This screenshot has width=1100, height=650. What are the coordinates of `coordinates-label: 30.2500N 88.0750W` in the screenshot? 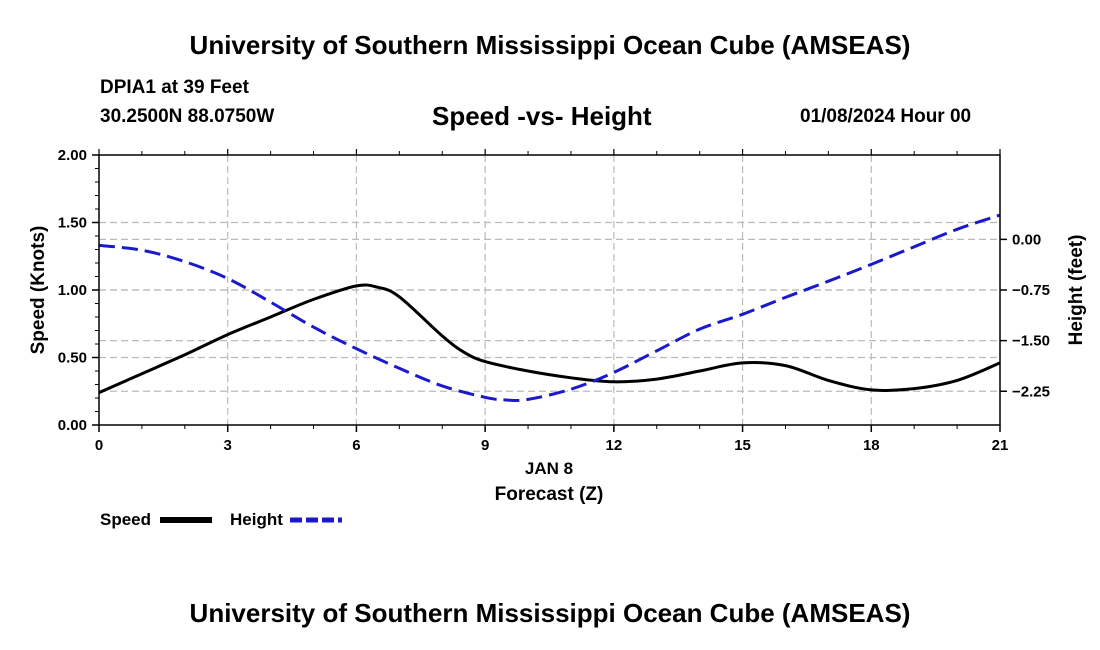 It's located at (187, 116).